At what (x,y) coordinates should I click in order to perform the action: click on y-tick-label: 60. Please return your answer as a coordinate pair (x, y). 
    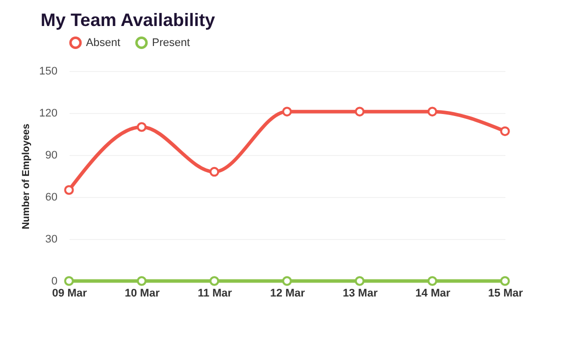
    Looking at the image, I should click on (51, 198).